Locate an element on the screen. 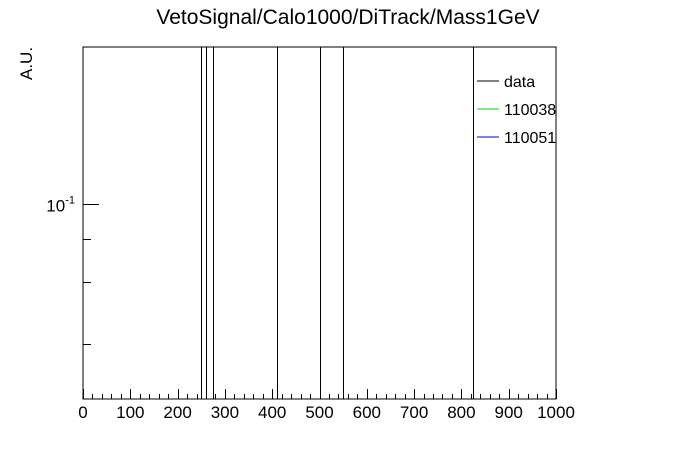 This screenshot has width=696, height=472. x-tick-label: 100 is located at coordinates (130, 412).